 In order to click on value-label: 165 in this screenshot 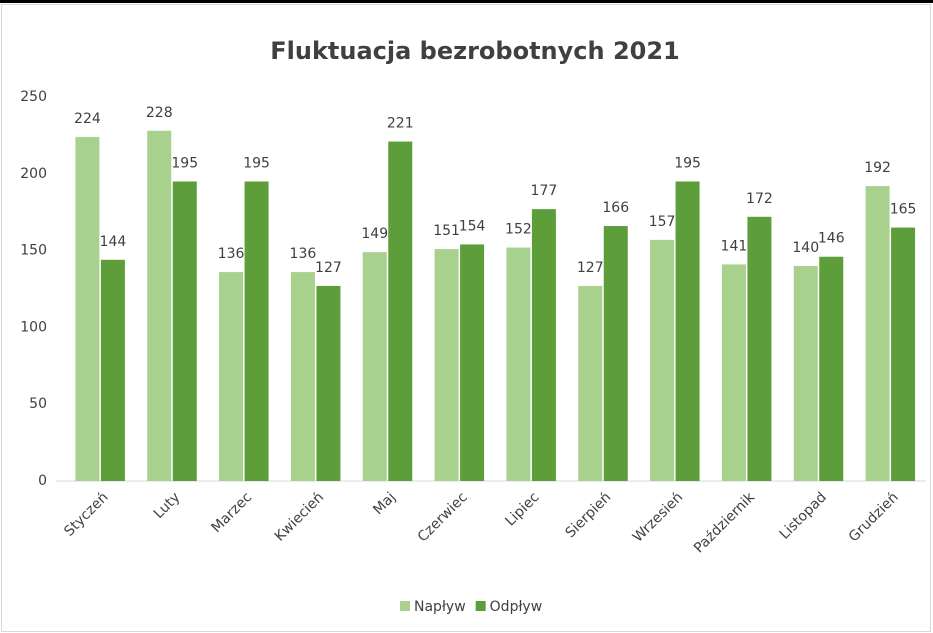, I will do `click(903, 210)`.